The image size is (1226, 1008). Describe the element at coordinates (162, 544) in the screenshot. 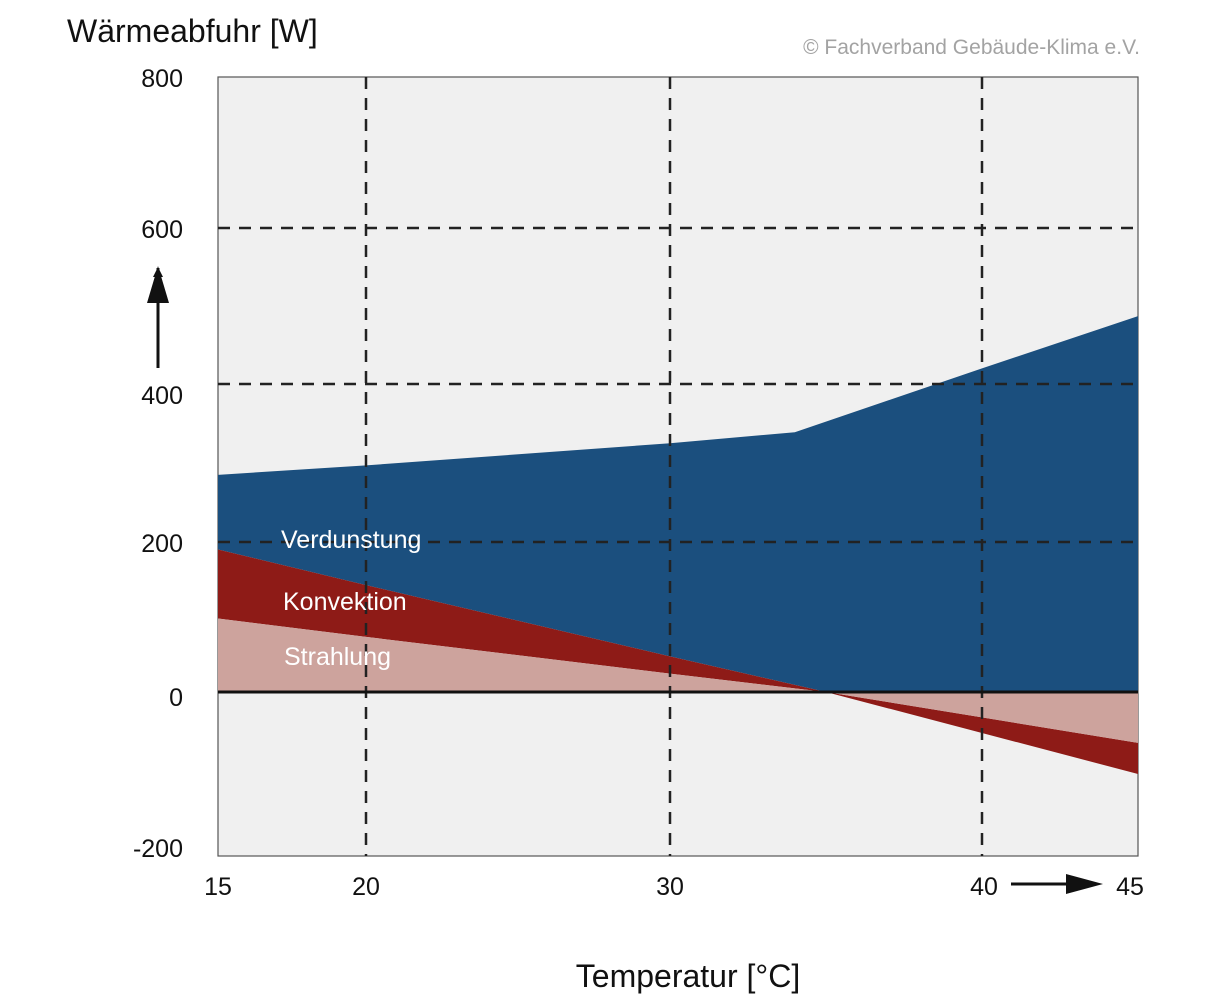

I see `y-tick-label: 200` at that location.